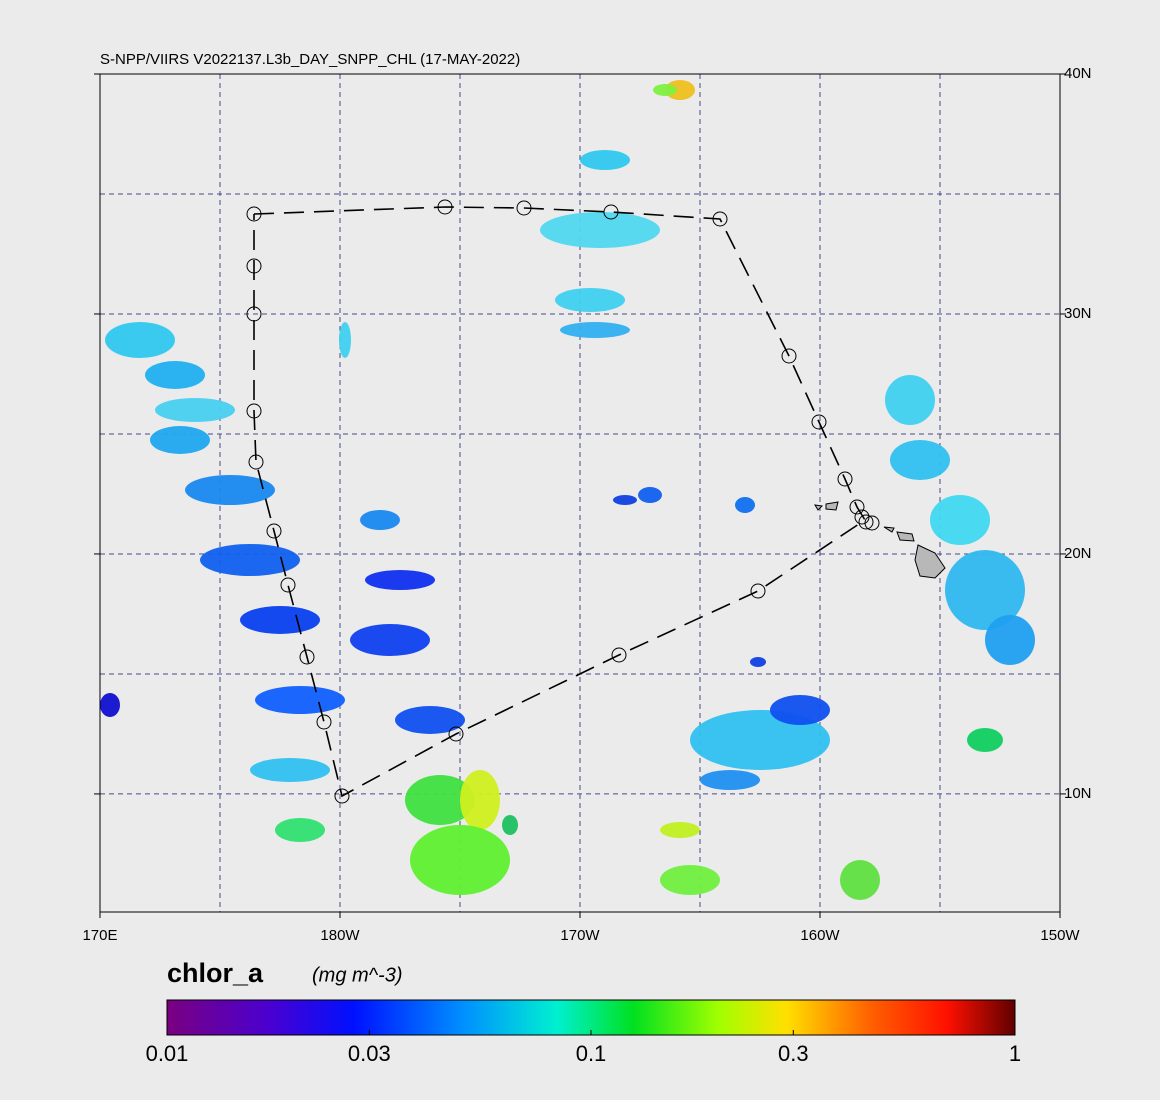  I want to click on colorbar-label: chlor_a, so click(215, 973).